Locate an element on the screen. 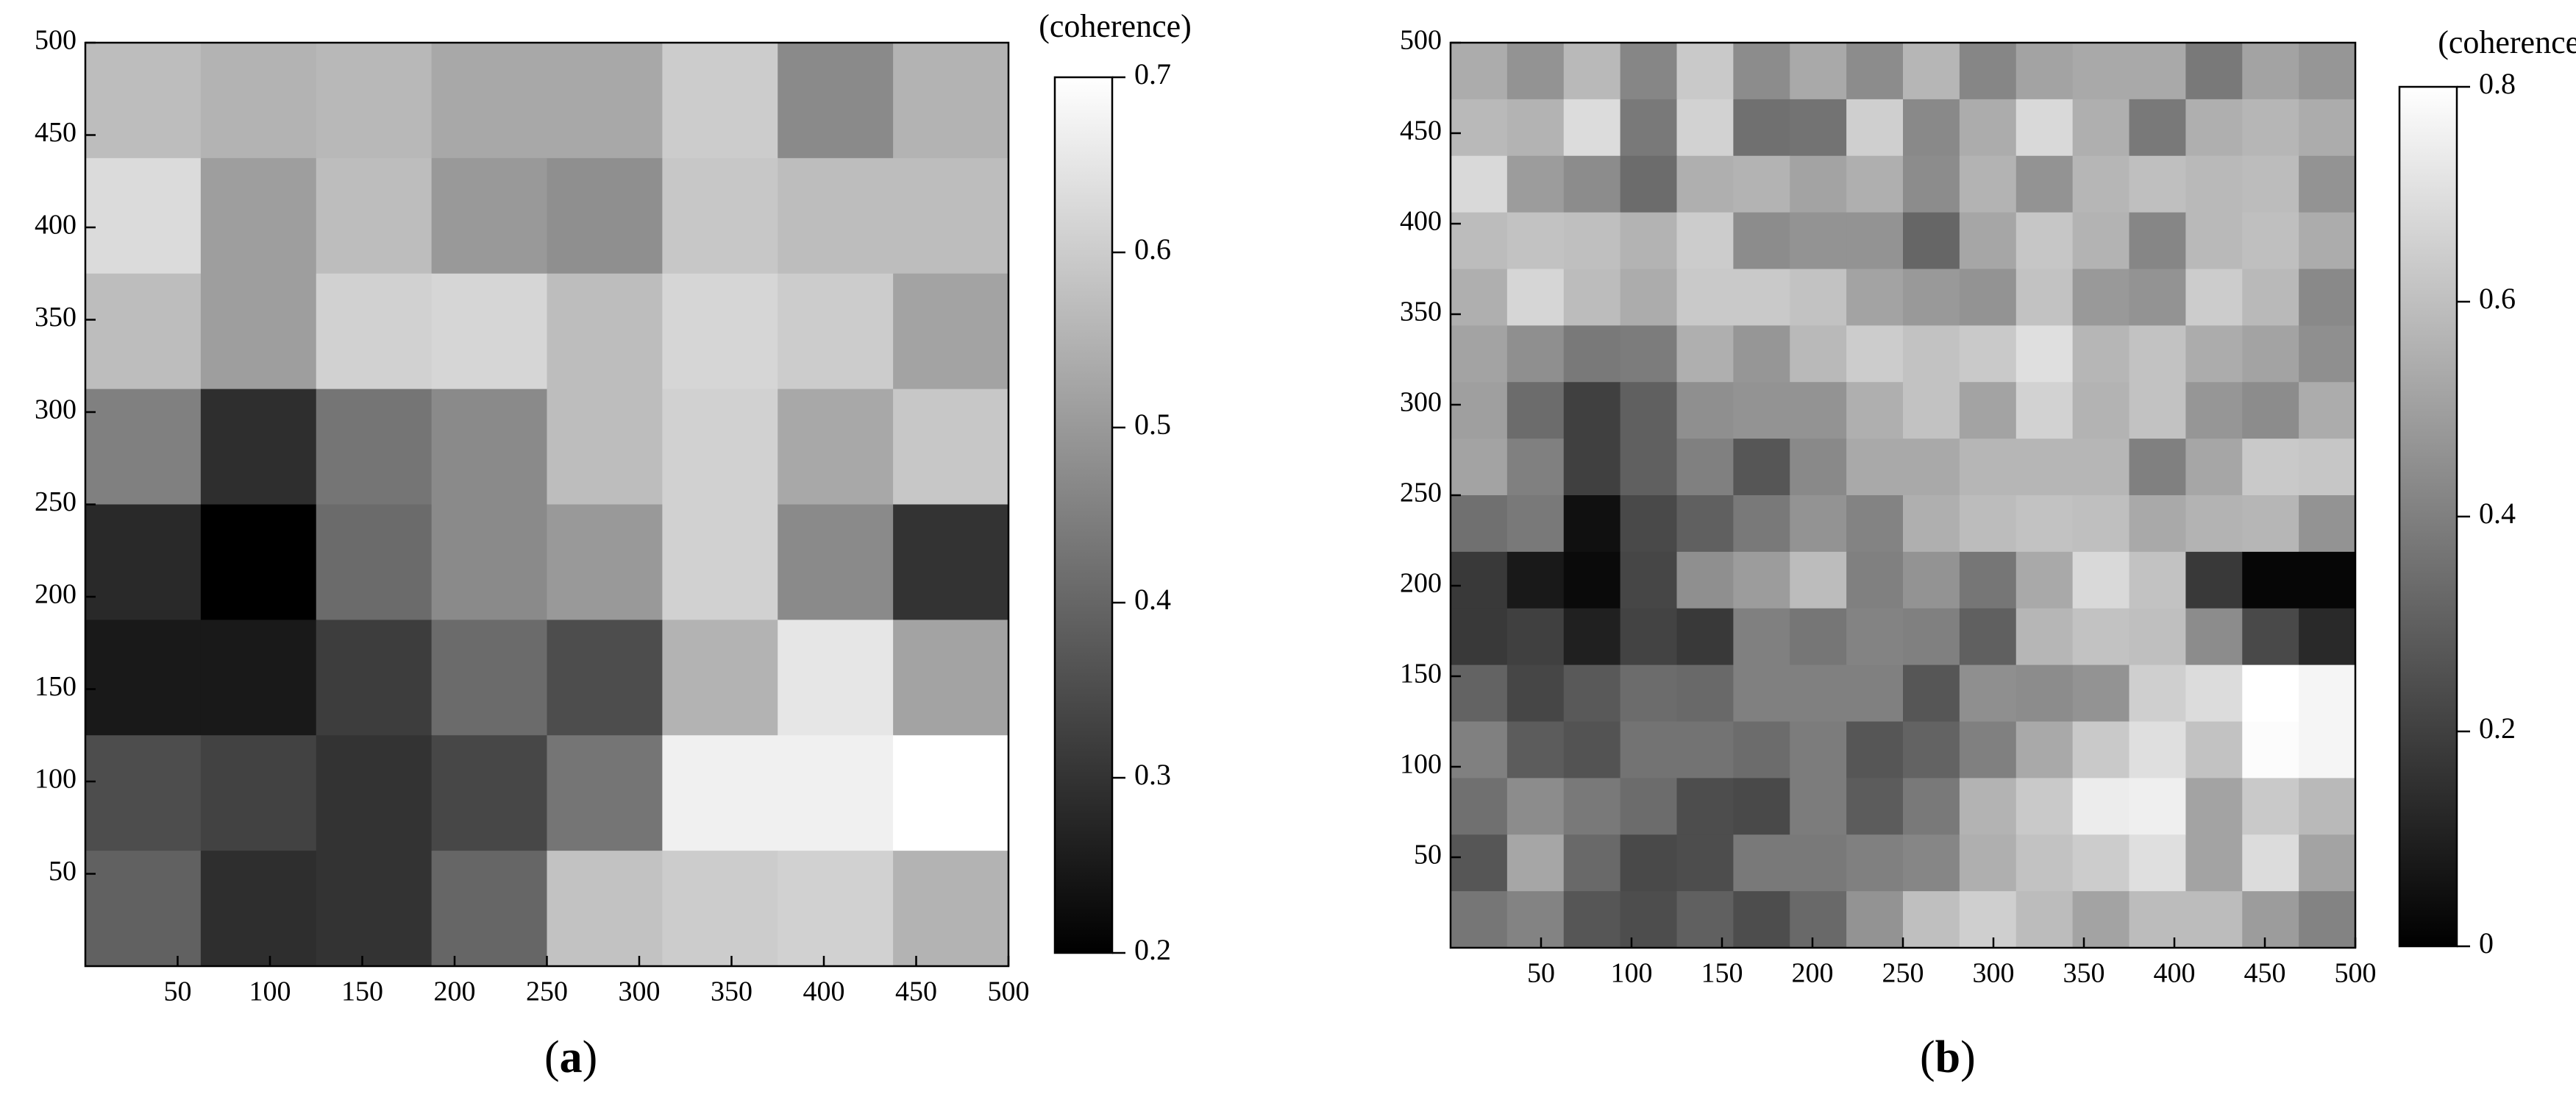 Image resolution: width=2576 pixels, height=1117 pixels. heatmap-cell-a-r1-c4 is located at coordinates (605, 215).